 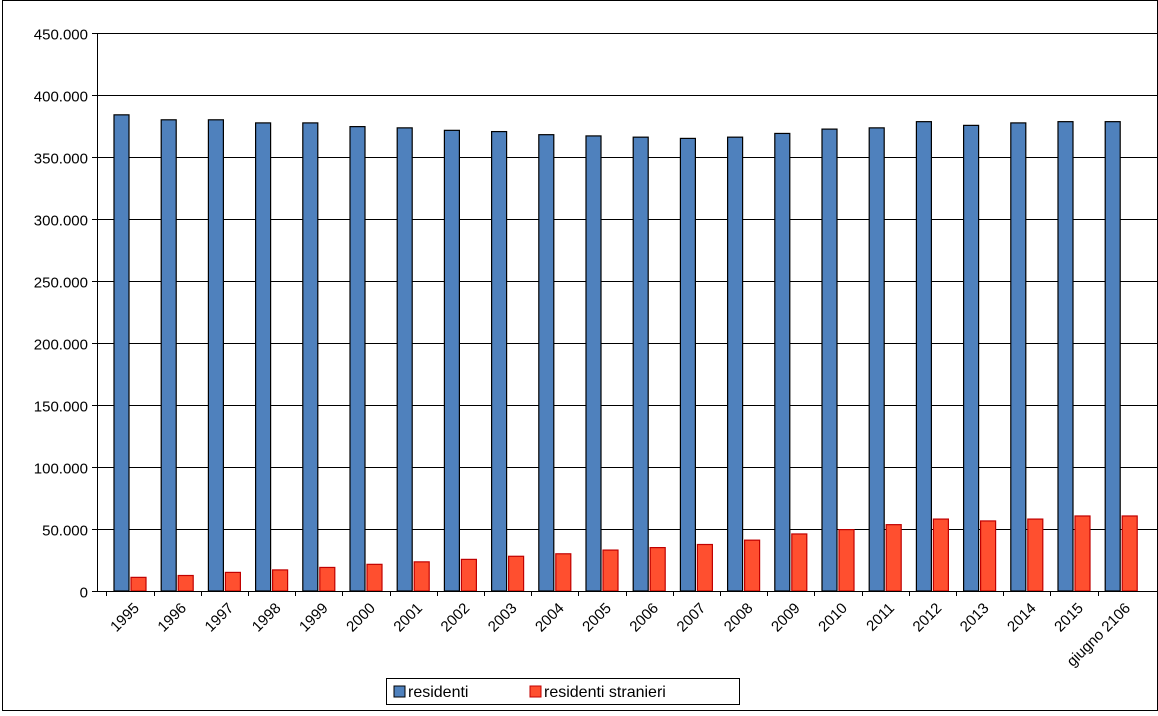 I want to click on legend-swatch-residenti, so click(x=399, y=691).